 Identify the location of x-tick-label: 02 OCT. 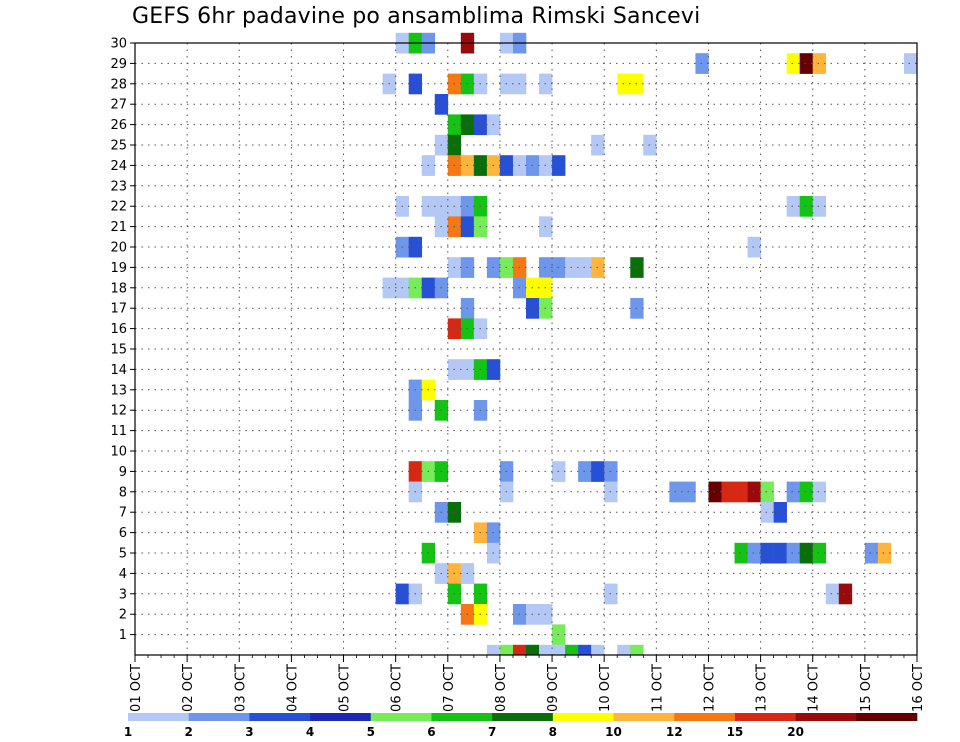
(188, 688).